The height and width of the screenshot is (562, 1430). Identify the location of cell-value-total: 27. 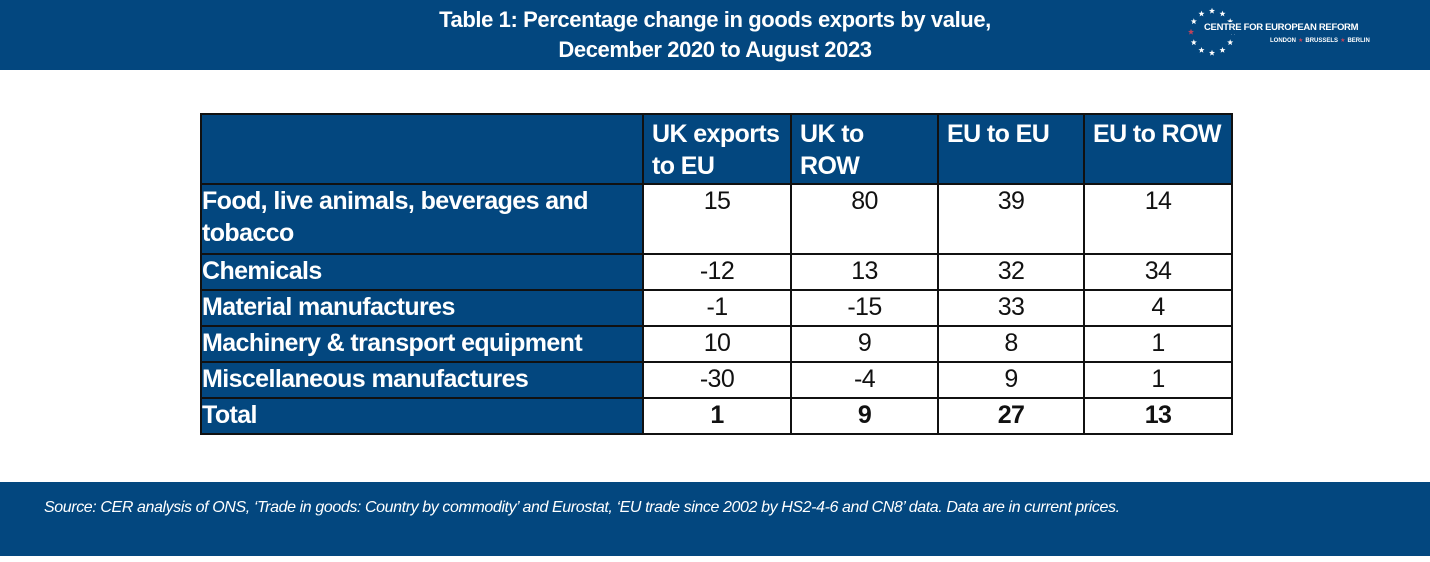
(1011, 416).